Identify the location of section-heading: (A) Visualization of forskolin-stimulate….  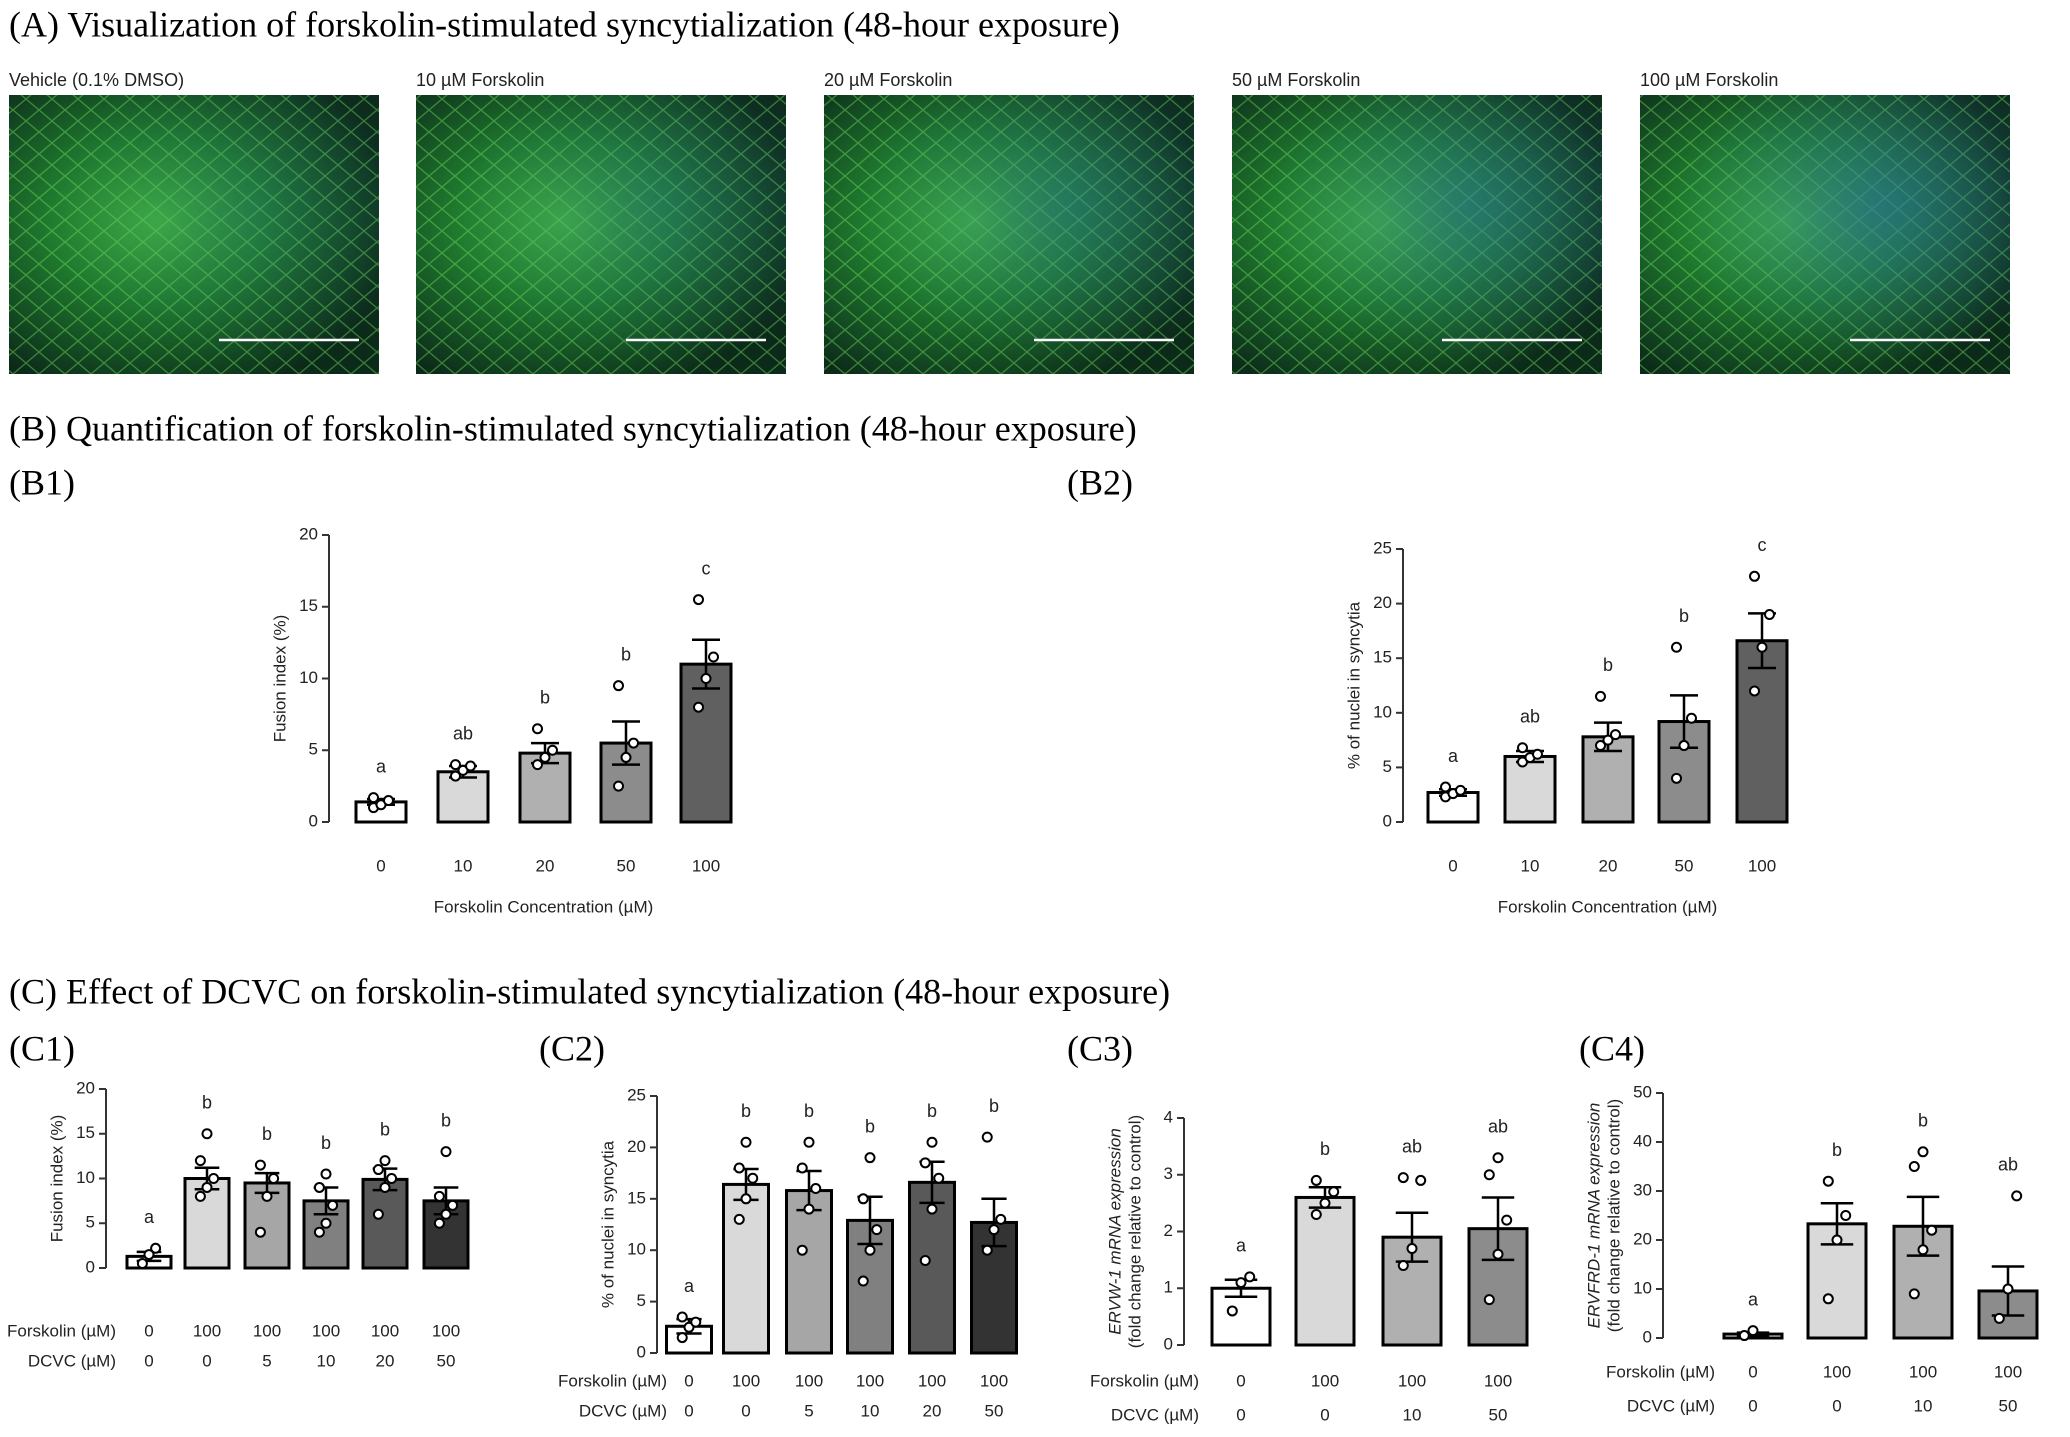
(564, 24).